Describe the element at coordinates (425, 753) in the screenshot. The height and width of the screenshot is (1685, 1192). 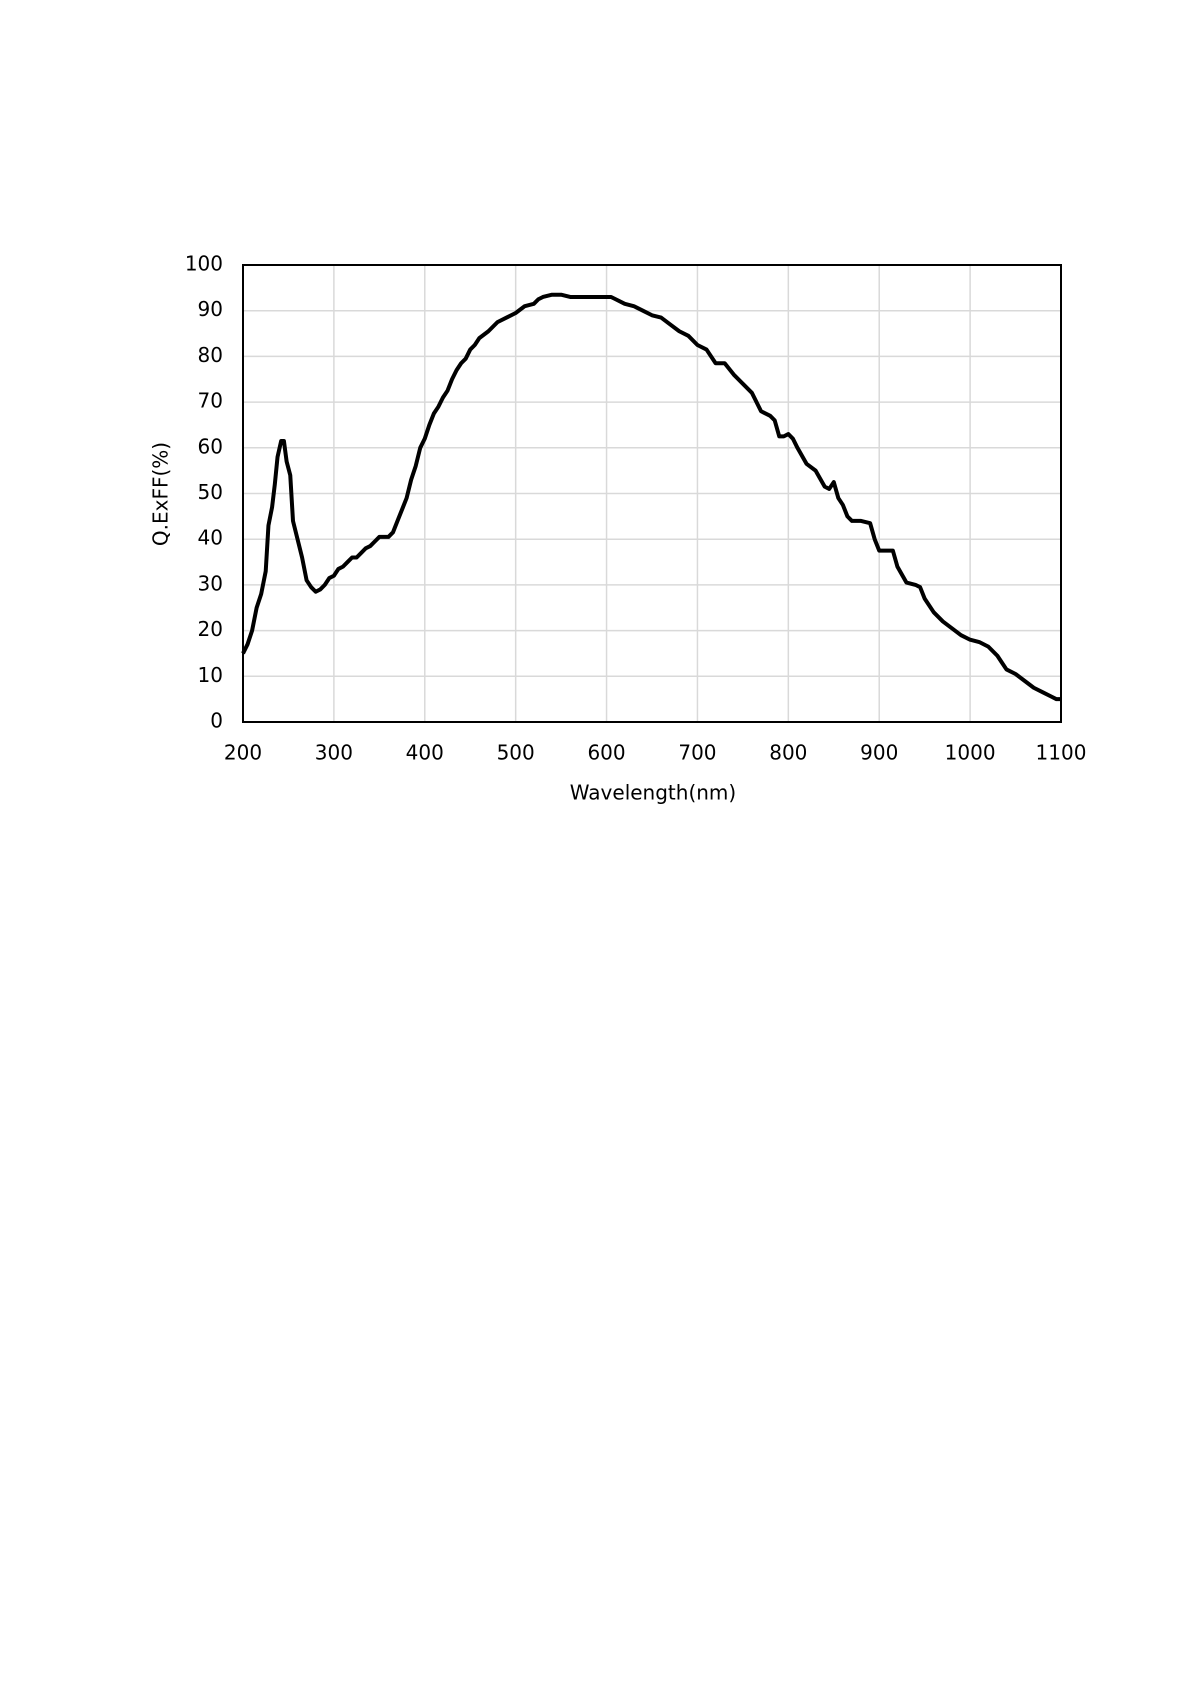
I see `x-tick-label: 400` at that location.